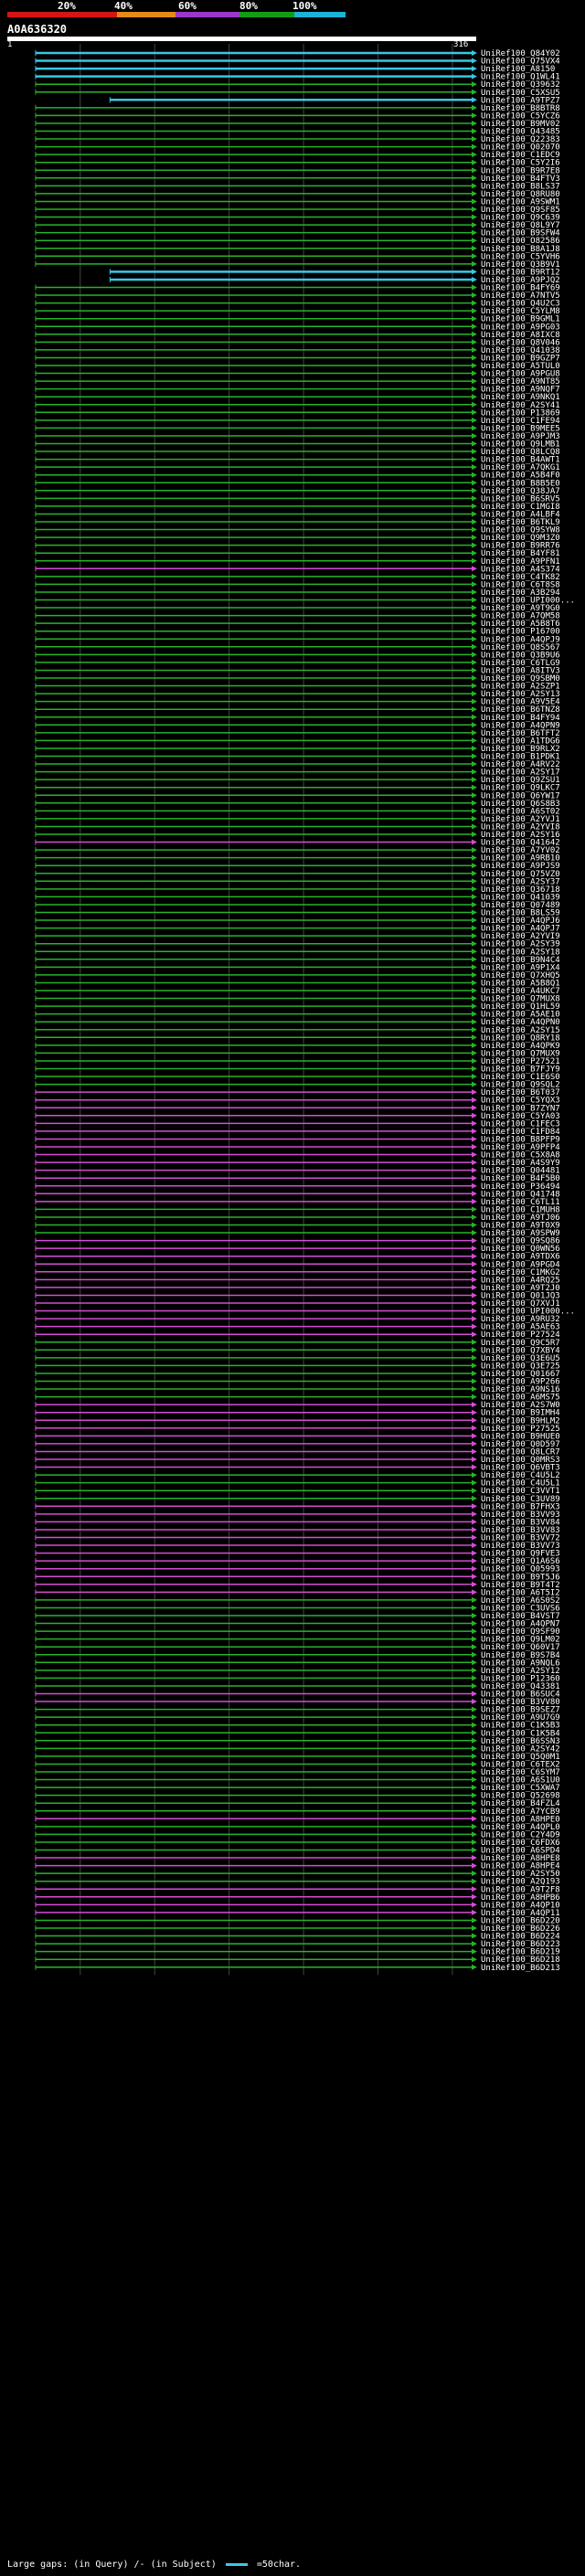 This screenshot has width=585, height=2576. Describe the element at coordinates (298, 522) in the screenshot. I see `hit-row: UniRef100_B6TKL9` at that location.